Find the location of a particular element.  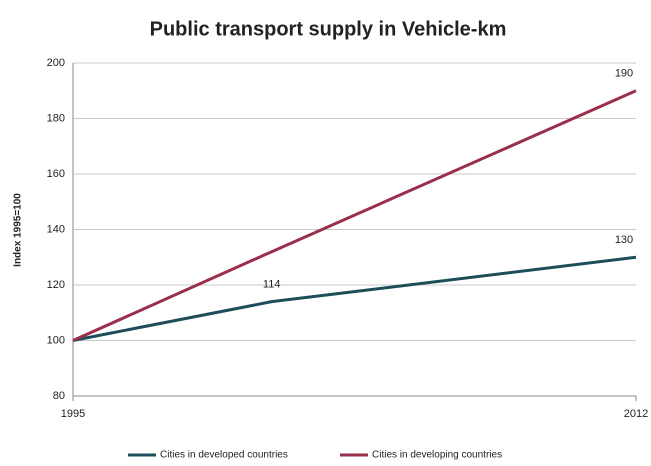

chart-title: Public transport supply in Vehicle-km is located at coordinates (328, 29).